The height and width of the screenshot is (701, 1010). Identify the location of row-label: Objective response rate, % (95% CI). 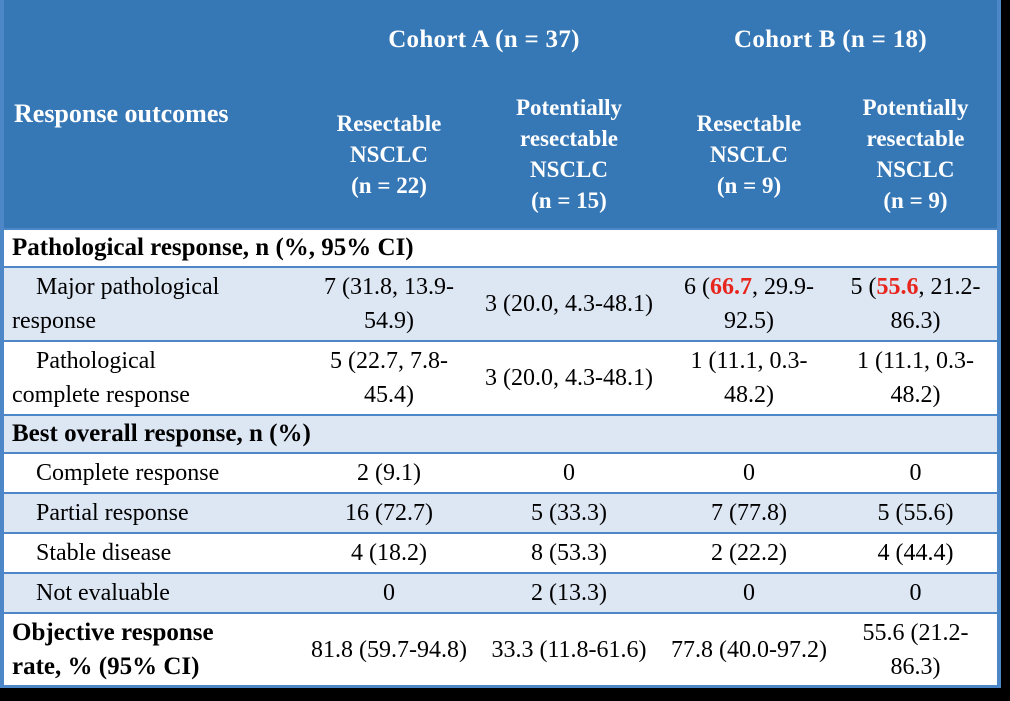
(113, 649).